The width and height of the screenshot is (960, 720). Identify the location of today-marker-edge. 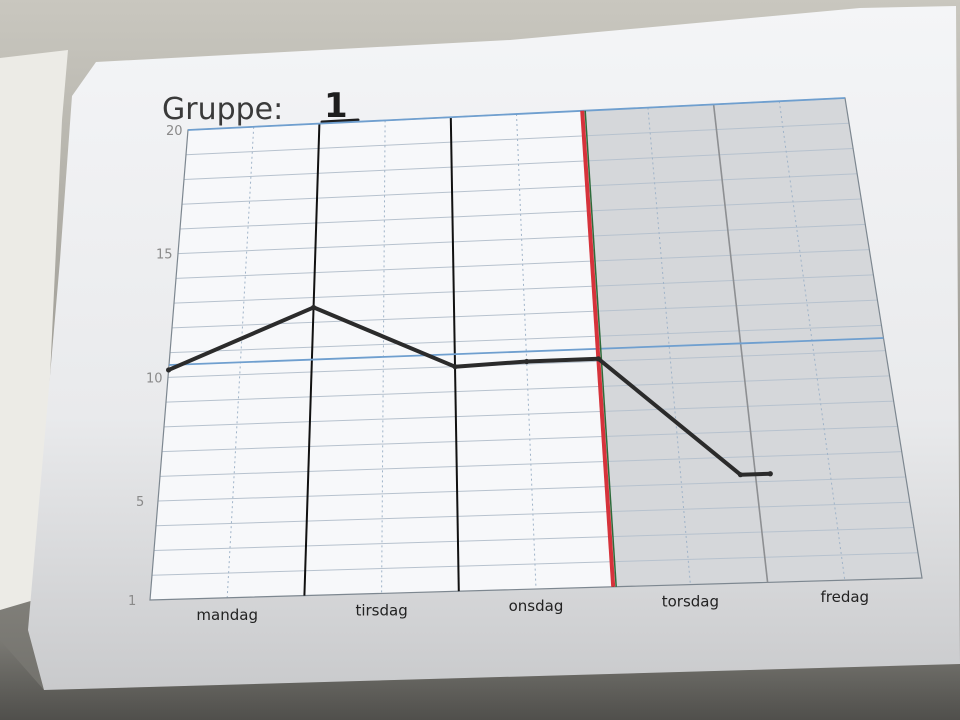
(600, 348).